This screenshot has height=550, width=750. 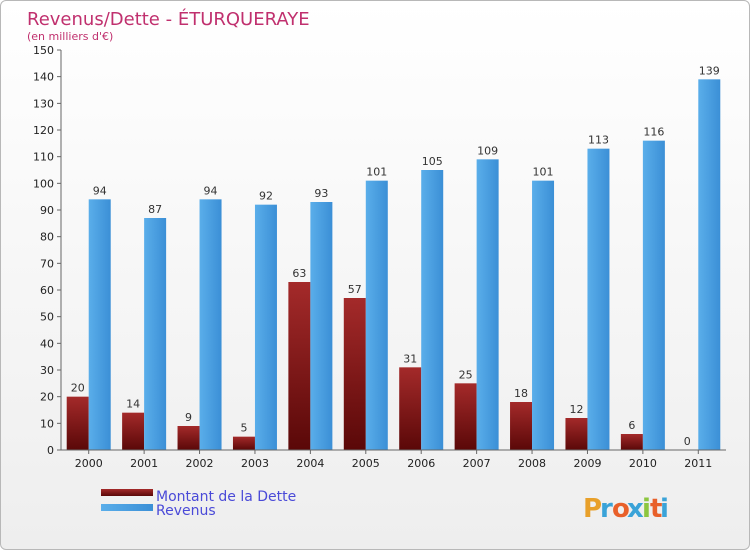 What do you see at coordinates (144, 463) in the screenshot?
I see `x-tick-label: 2001` at bounding box center [144, 463].